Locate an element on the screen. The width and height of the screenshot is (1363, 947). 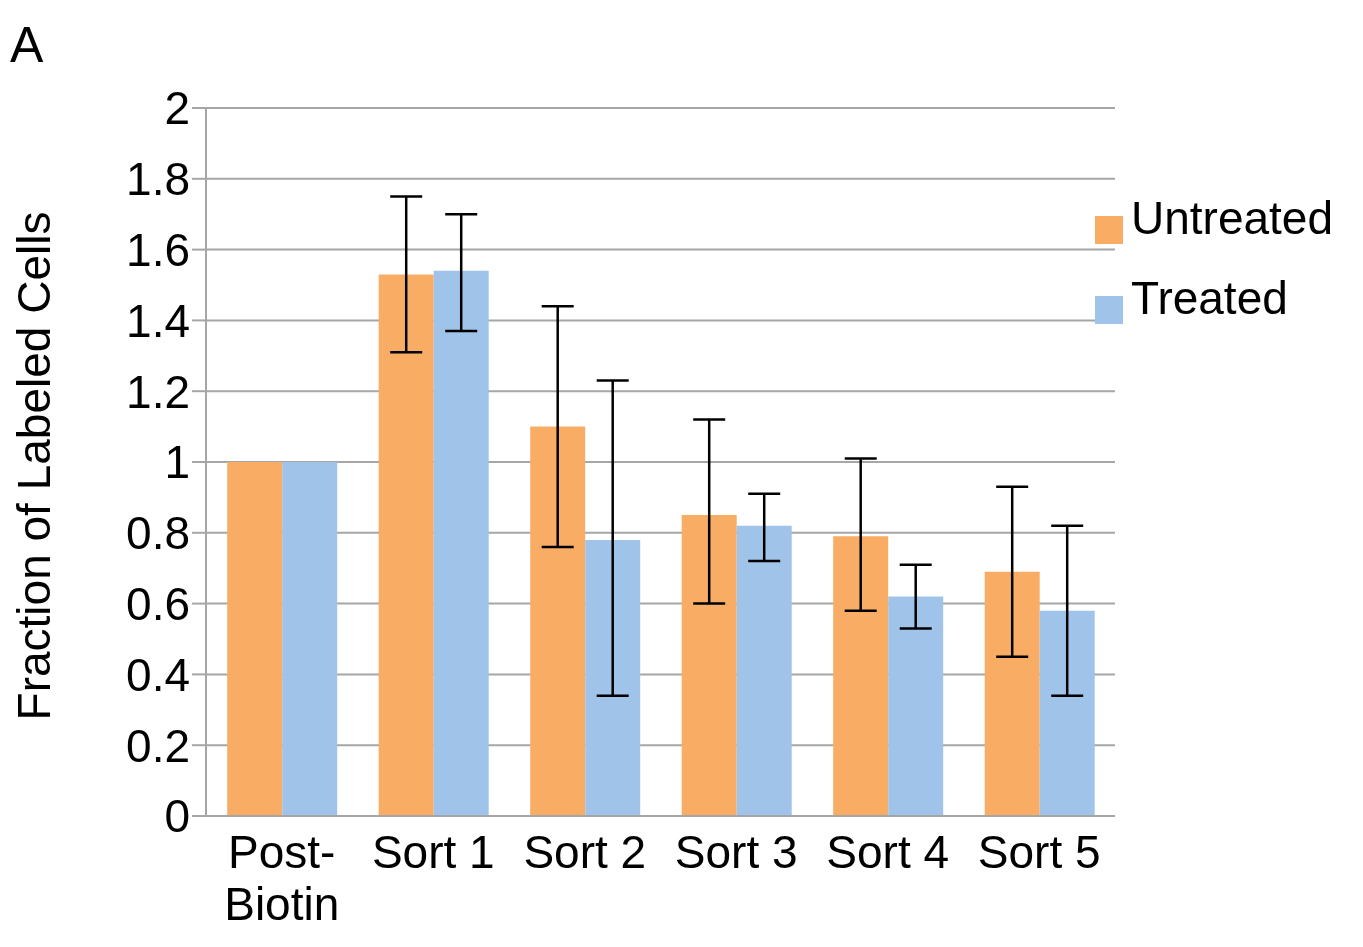
legend-label: Treated is located at coordinates (1209, 298).